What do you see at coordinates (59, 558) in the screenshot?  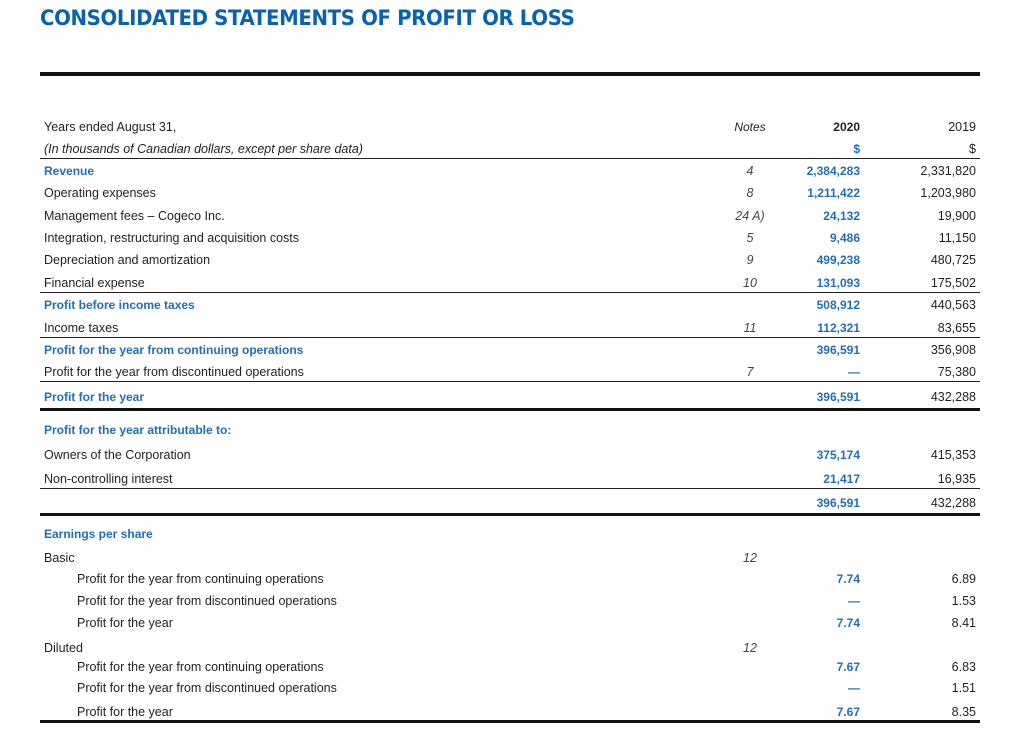 I see `row-label: Basic` at bounding box center [59, 558].